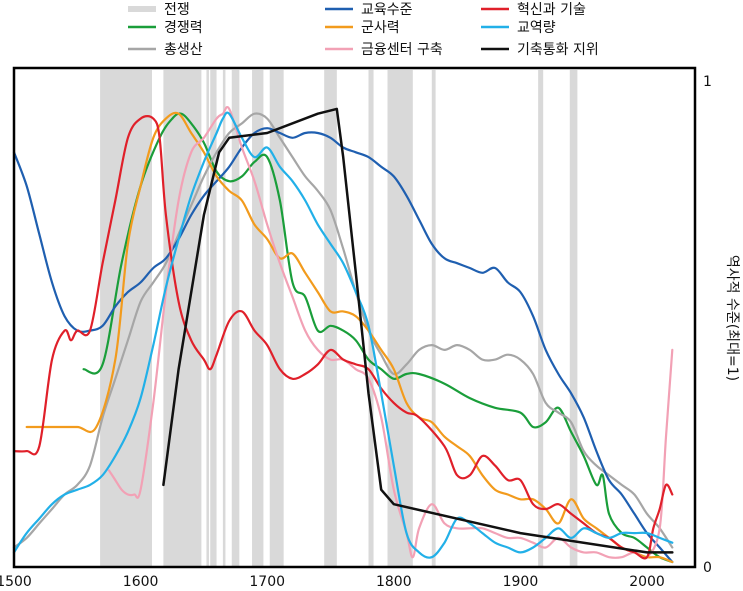 The height and width of the screenshot is (591, 743). What do you see at coordinates (707, 82) in the screenshot?
I see `y-tick-max: 1` at bounding box center [707, 82].